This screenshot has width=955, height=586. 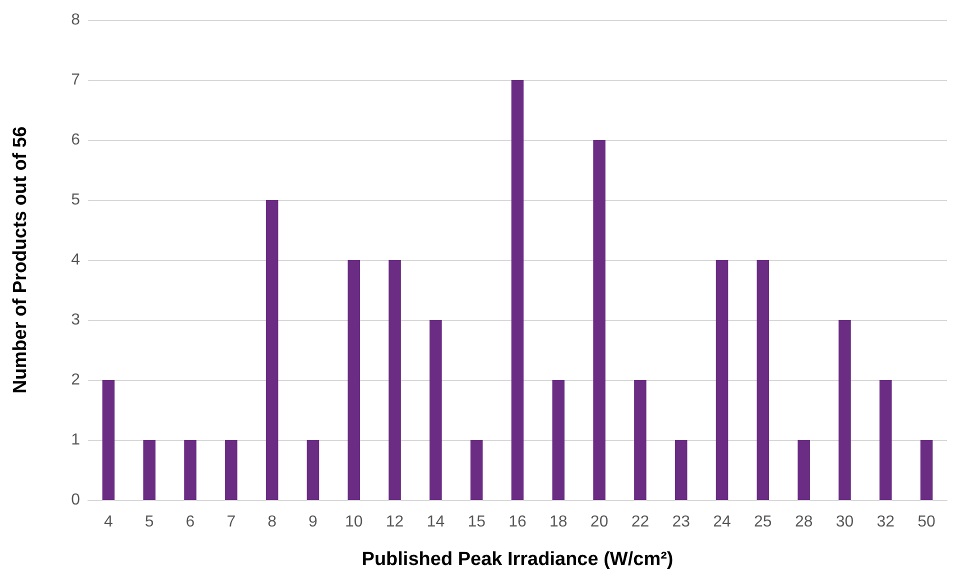 I want to click on x-tick-label: 50, so click(x=927, y=522).